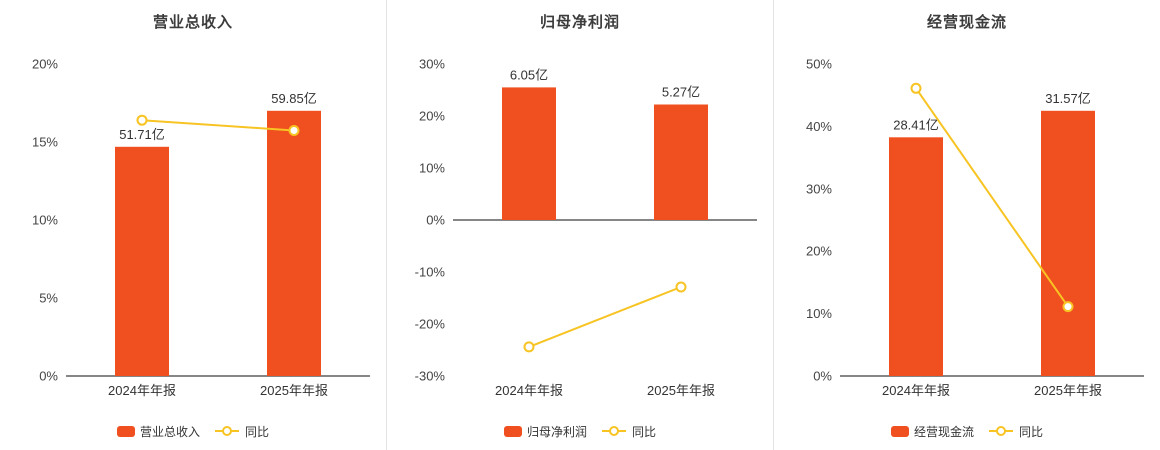  I want to click on legend-item-net-profit-bar: 归母净利润, so click(545, 431).